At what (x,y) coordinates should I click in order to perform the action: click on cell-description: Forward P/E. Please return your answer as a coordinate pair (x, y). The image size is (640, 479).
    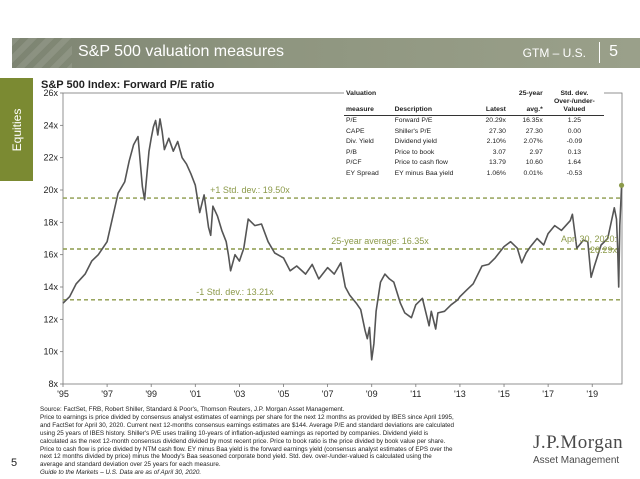
    Looking at the image, I should click on (413, 120).